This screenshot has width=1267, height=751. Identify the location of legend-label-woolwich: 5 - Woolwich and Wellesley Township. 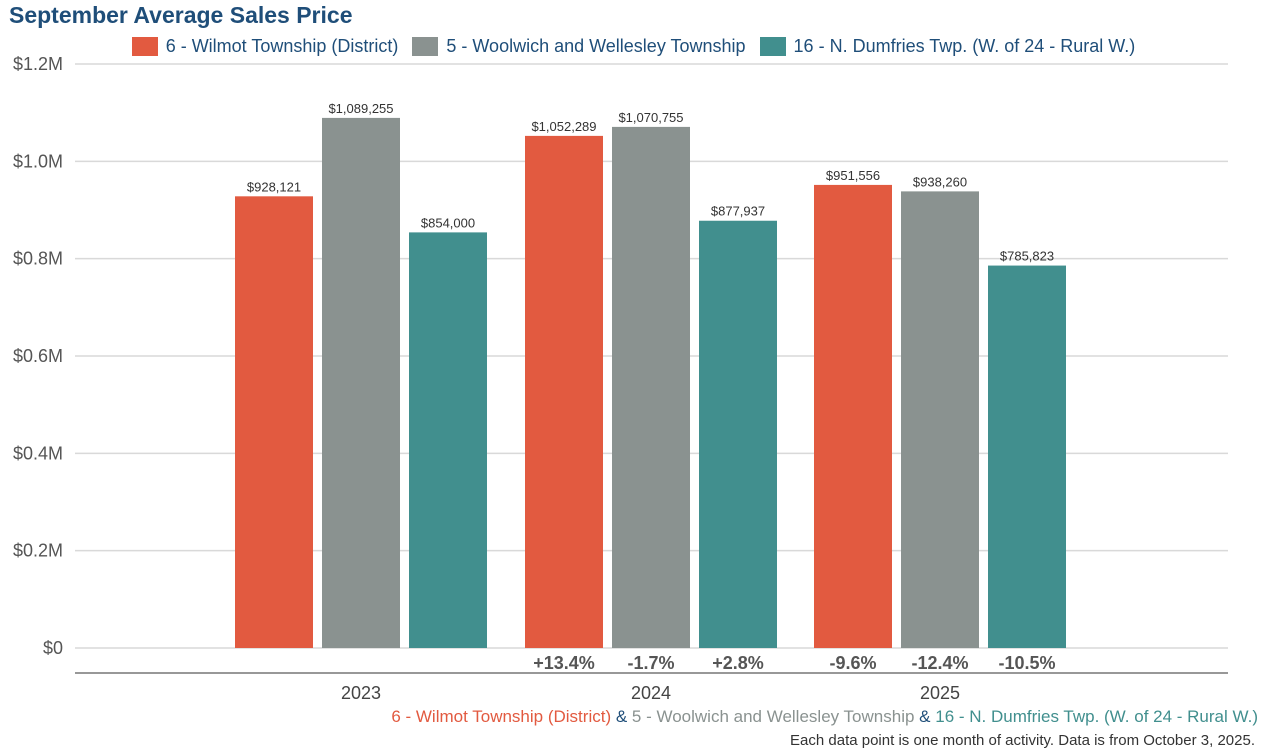
(596, 45).